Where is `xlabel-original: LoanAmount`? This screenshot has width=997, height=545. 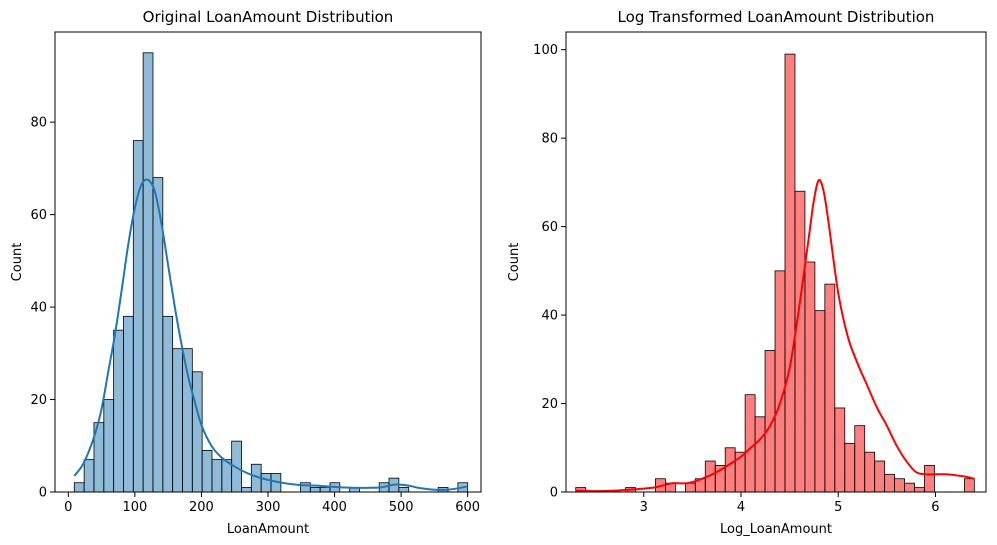
xlabel-original: LoanAmount is located at coordinates (268, 529).